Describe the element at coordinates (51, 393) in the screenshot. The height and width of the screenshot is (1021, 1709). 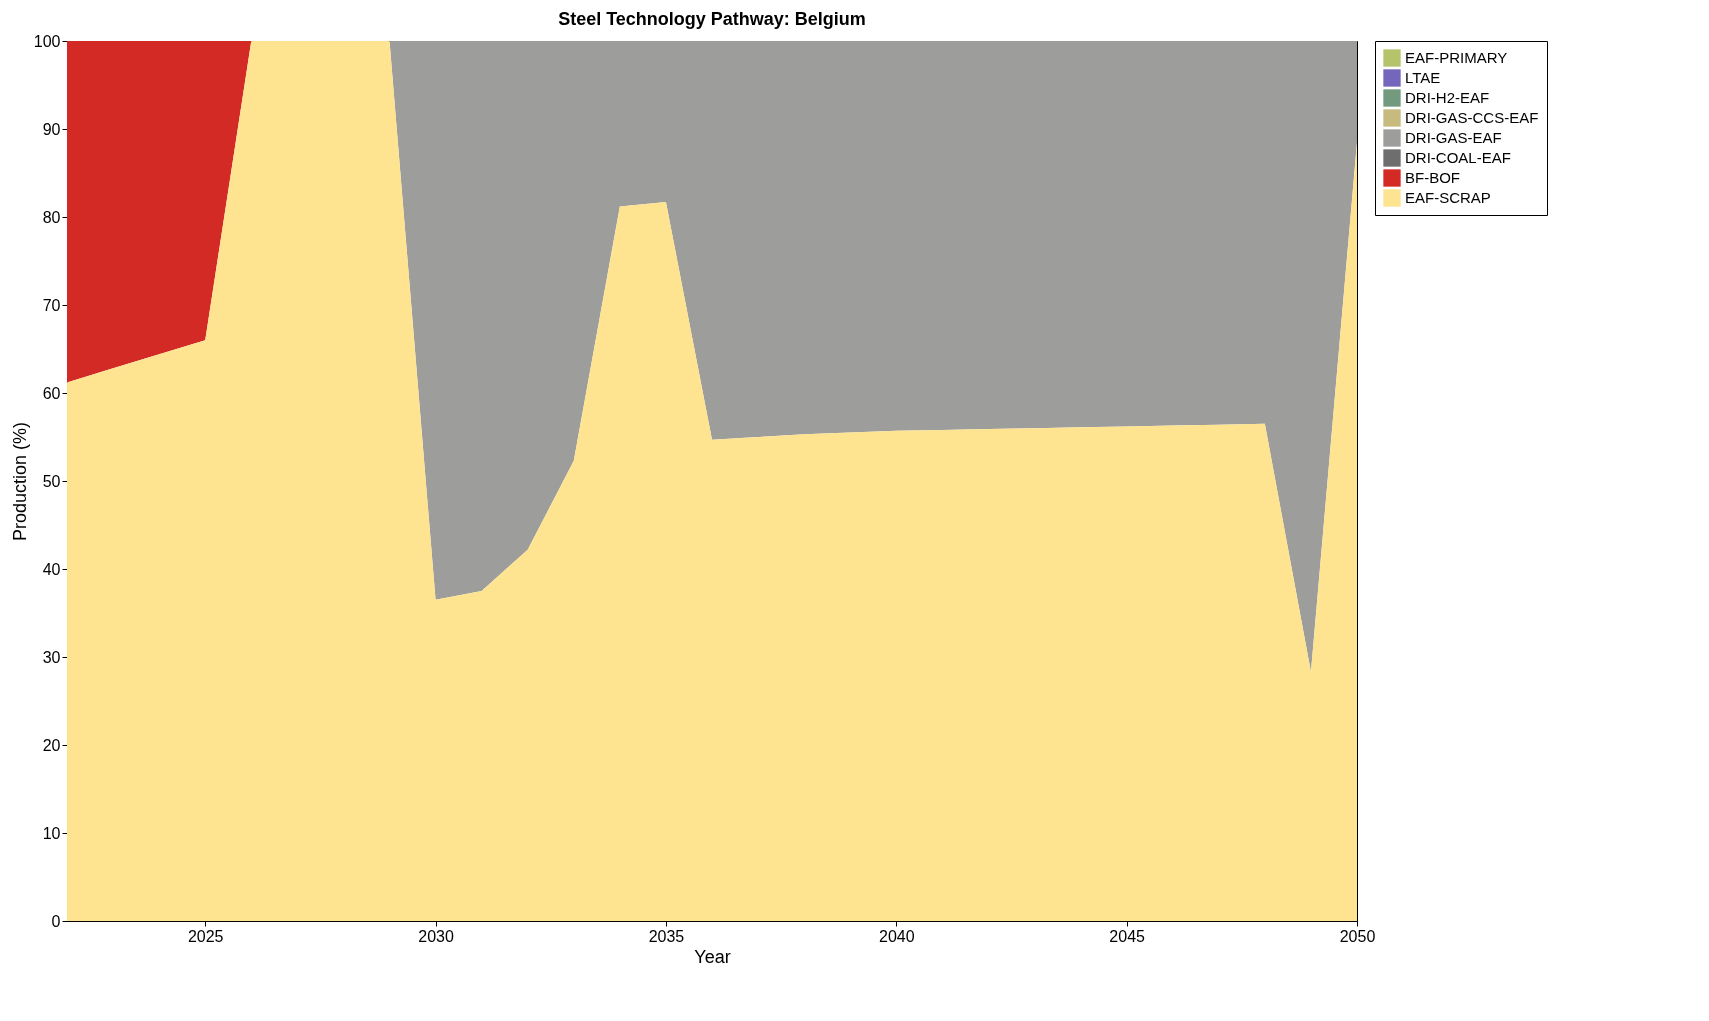
I see `y-tick-label: 60` at that location.